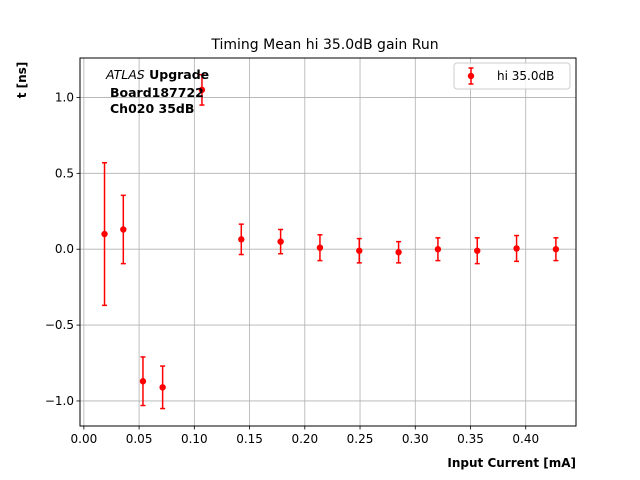 The image size is (640, 480). I want to click on x-tick-label: 0.20, so click(304, 439).